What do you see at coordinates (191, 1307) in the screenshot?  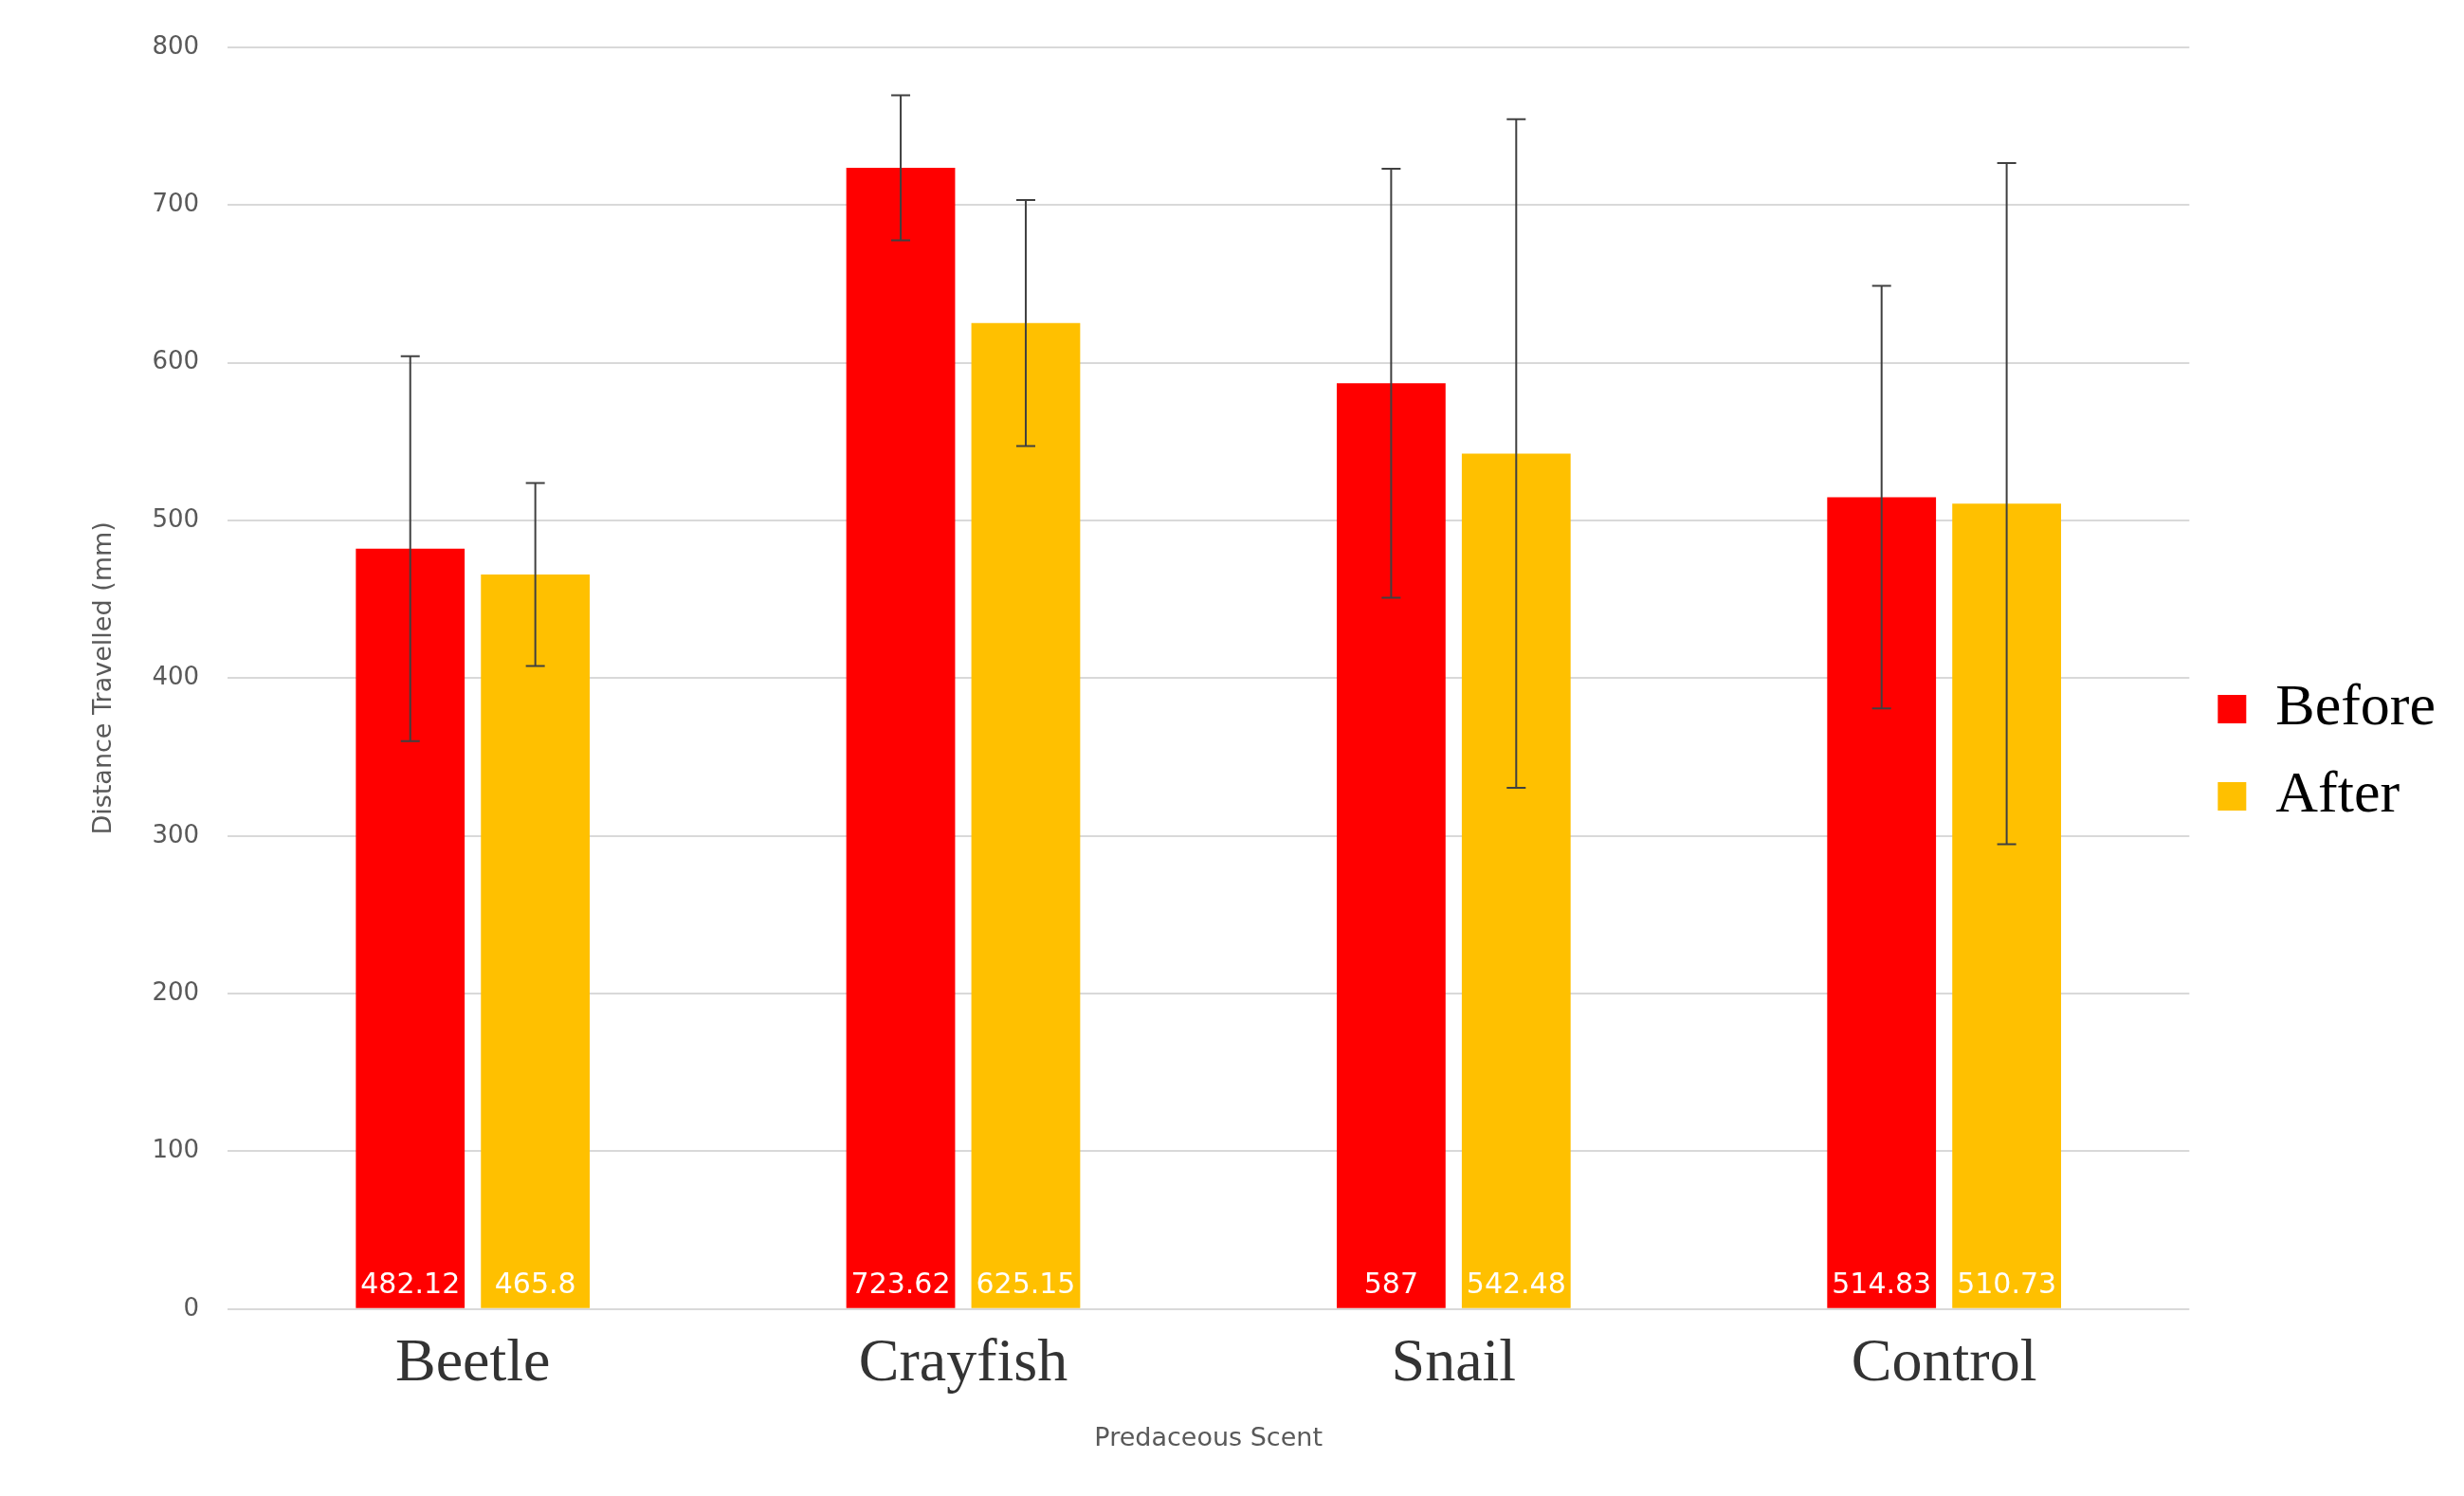 I see `y-tick-label: 0` at bounding box center [191, 1307].